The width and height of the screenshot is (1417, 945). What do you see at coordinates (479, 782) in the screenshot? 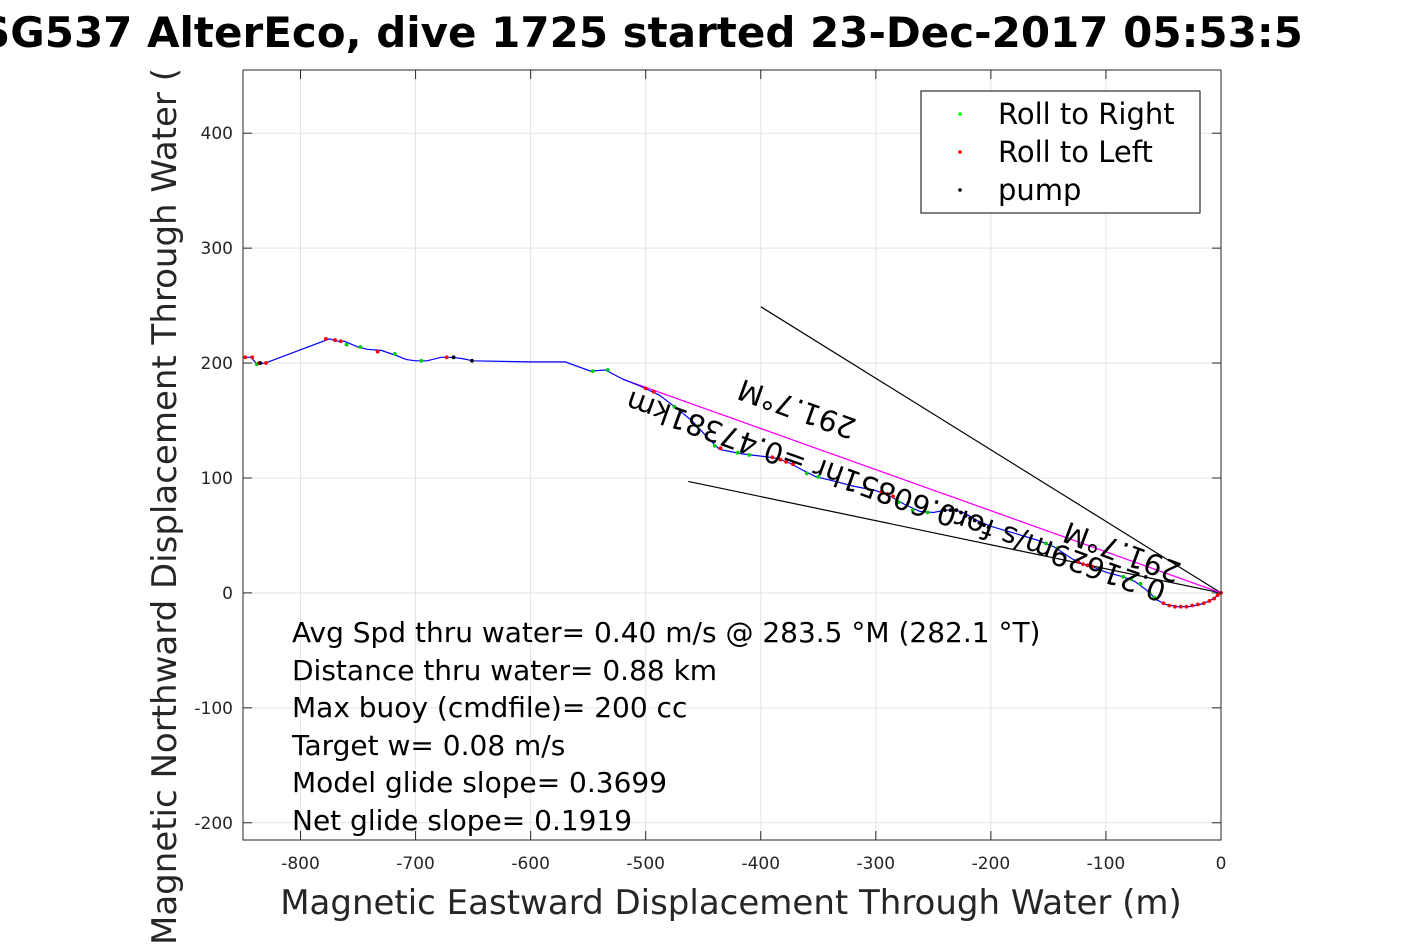
I see `annotation-model-glide: Model glide slope= 0.3699` at bounding box center [479, 782].